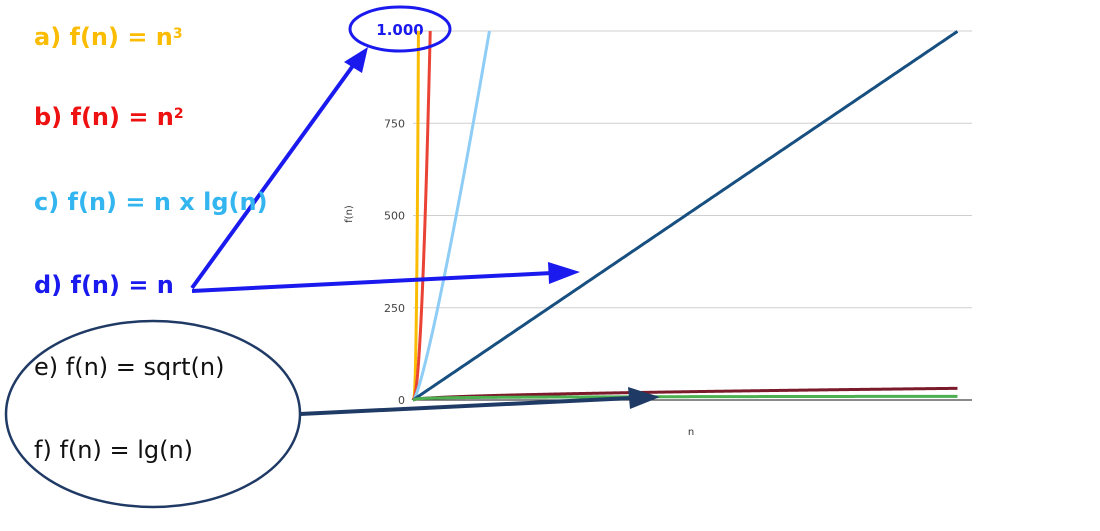 The image size is (1100, 531). I want to click on y-tick-label: 500, so click(394, 216).